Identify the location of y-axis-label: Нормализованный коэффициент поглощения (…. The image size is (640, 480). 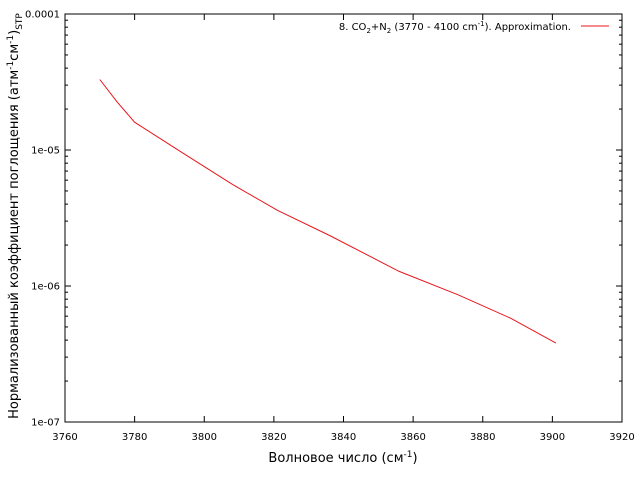
(15, 216).